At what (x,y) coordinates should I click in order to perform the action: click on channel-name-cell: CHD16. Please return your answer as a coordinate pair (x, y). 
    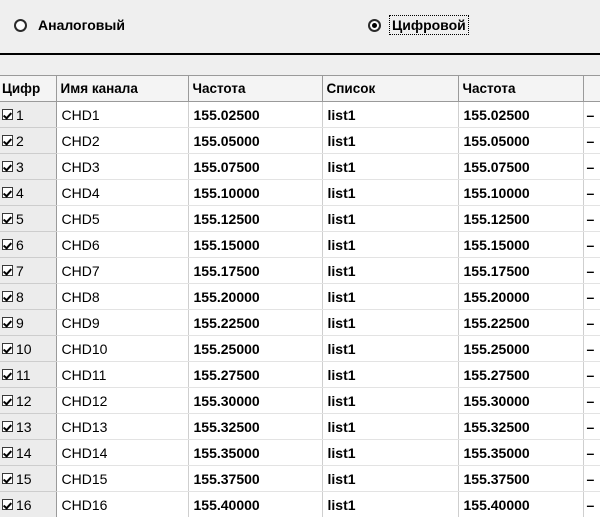
    Looking at the image, I should click on (122, 504).